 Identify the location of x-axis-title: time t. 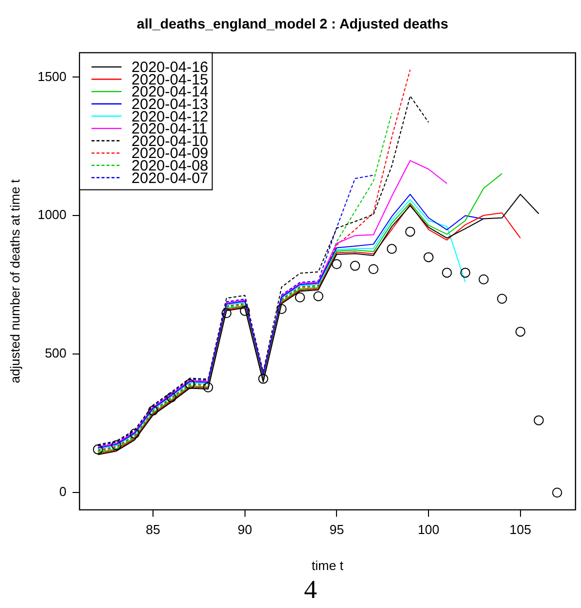
(328, 565).